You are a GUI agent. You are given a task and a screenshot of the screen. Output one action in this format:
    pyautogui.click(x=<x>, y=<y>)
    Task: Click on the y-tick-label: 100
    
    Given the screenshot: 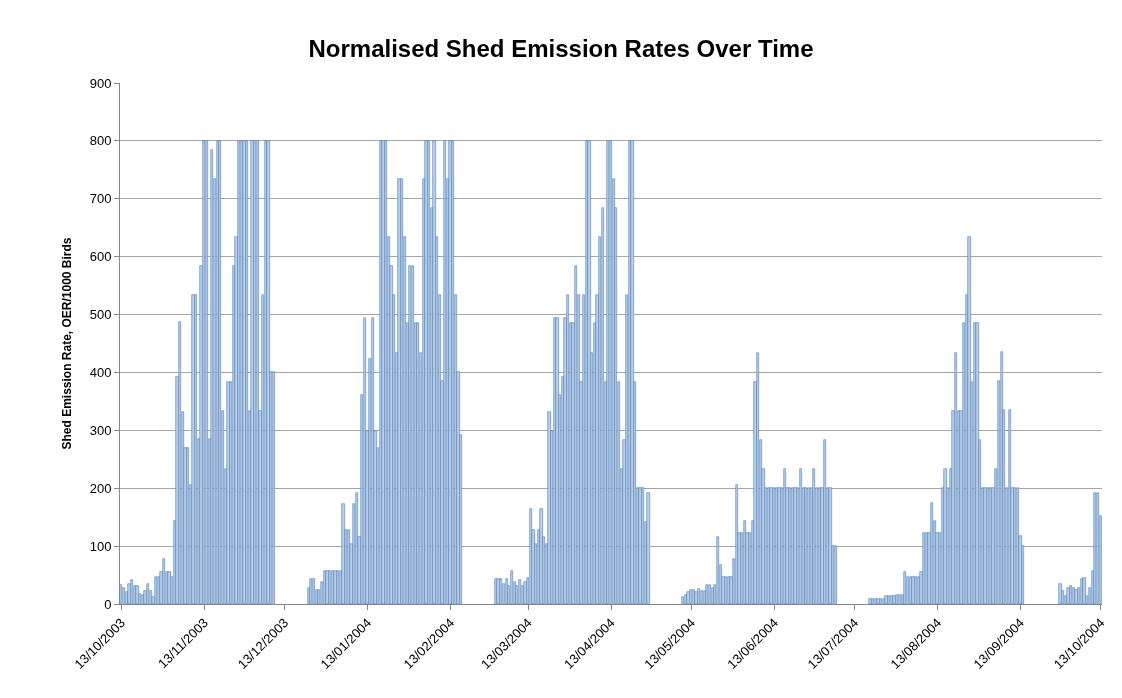 What is the action you would take?
    pyautogui.click(x=100, y=546)
    